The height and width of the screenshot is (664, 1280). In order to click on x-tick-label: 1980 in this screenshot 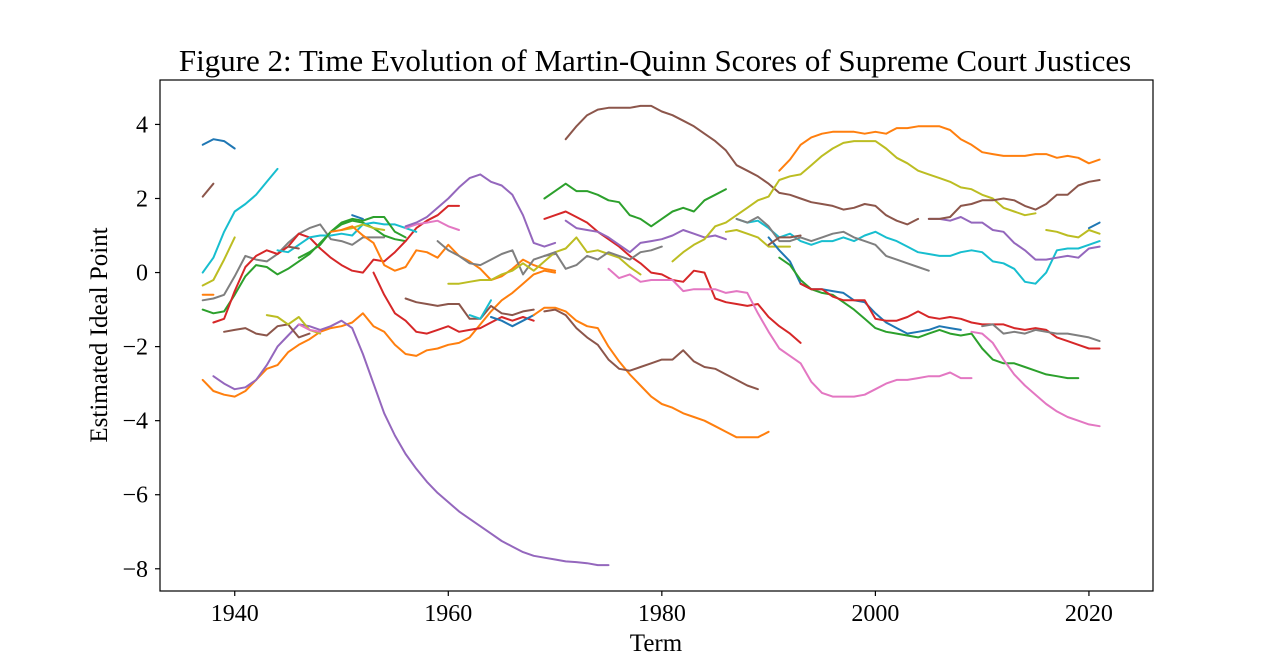, I will do `click(662, 614)`.